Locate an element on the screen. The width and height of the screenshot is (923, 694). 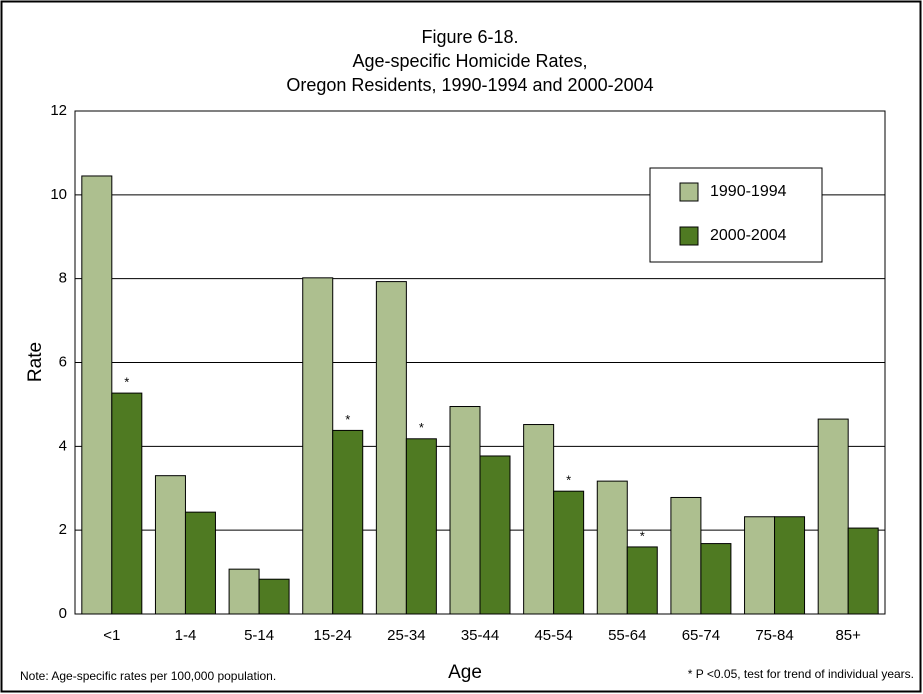
x-tick-label: 55-64 is located at coordinates (627, 635).